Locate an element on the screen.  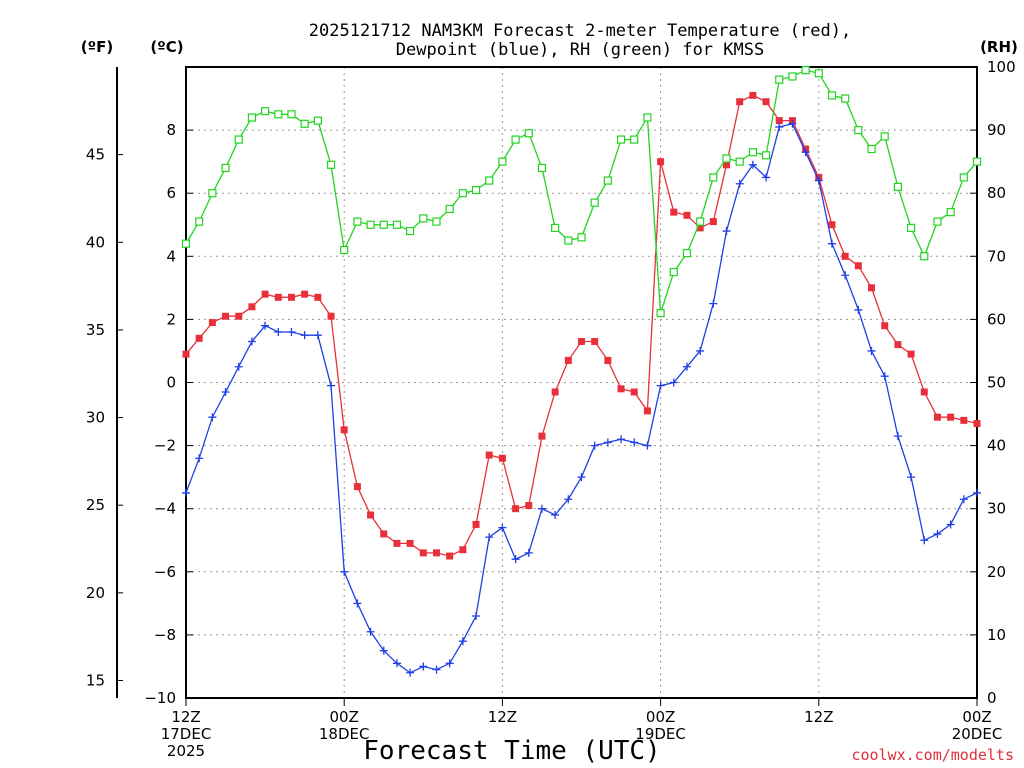
fahrenheit-tick-label: 30 is located at coordinates (95, 418).